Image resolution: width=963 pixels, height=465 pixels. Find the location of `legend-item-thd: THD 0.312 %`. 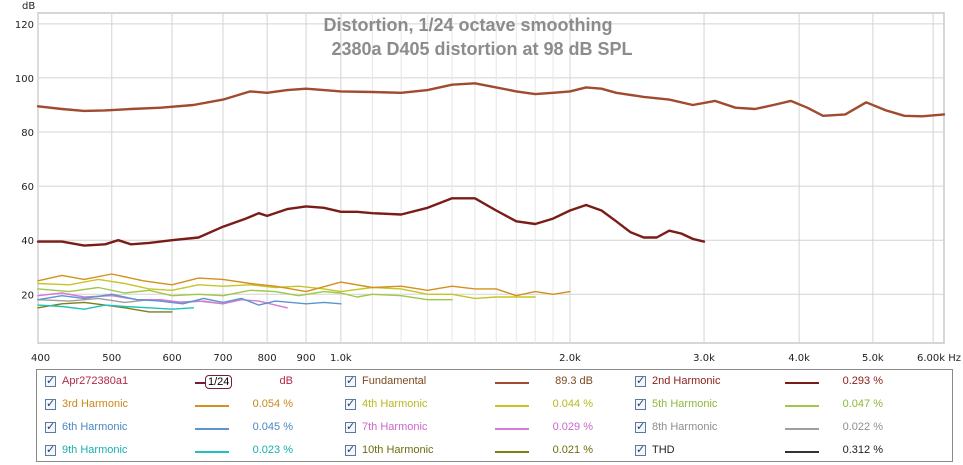

legend-item-thd: THD 0.312 % is located at coordinates (777, 451).